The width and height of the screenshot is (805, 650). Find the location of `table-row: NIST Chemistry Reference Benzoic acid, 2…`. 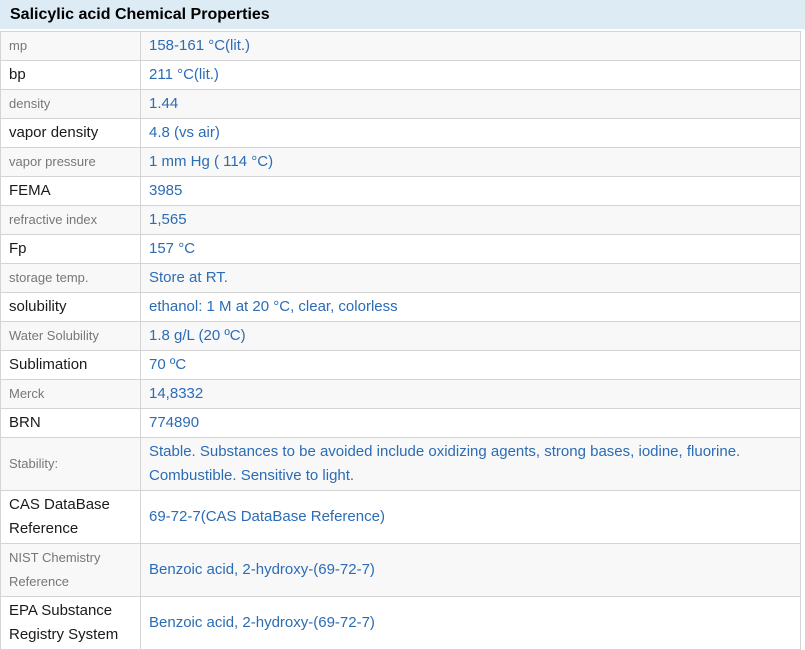

table-row: NIST Chemistry Reference Benzoic acid, 2… is located at coordinates (400, 570).